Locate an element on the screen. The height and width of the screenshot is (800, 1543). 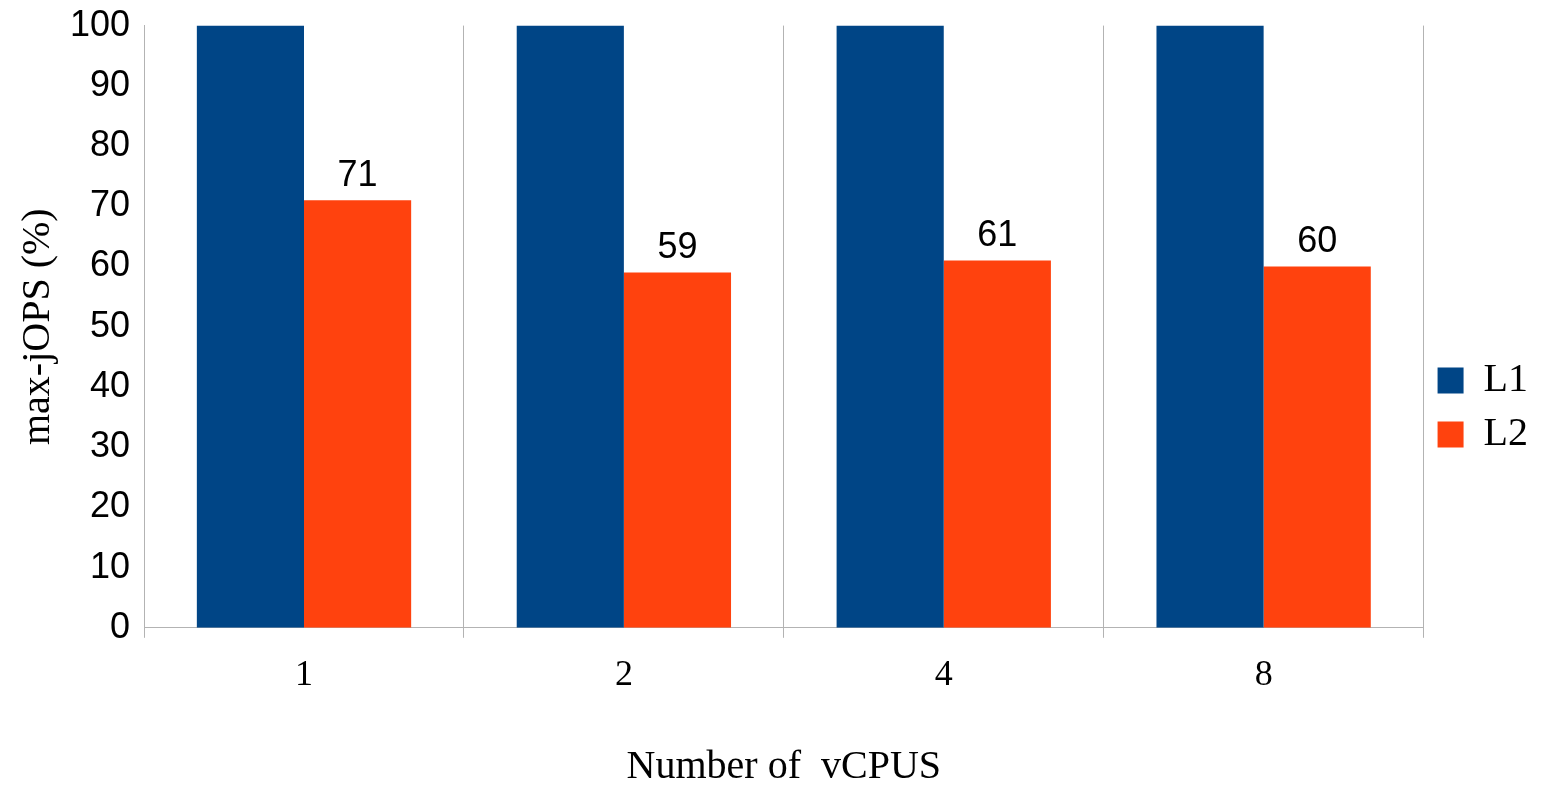
y-axis-title: max-jOPS (%) is located at coordinates (35, 327).